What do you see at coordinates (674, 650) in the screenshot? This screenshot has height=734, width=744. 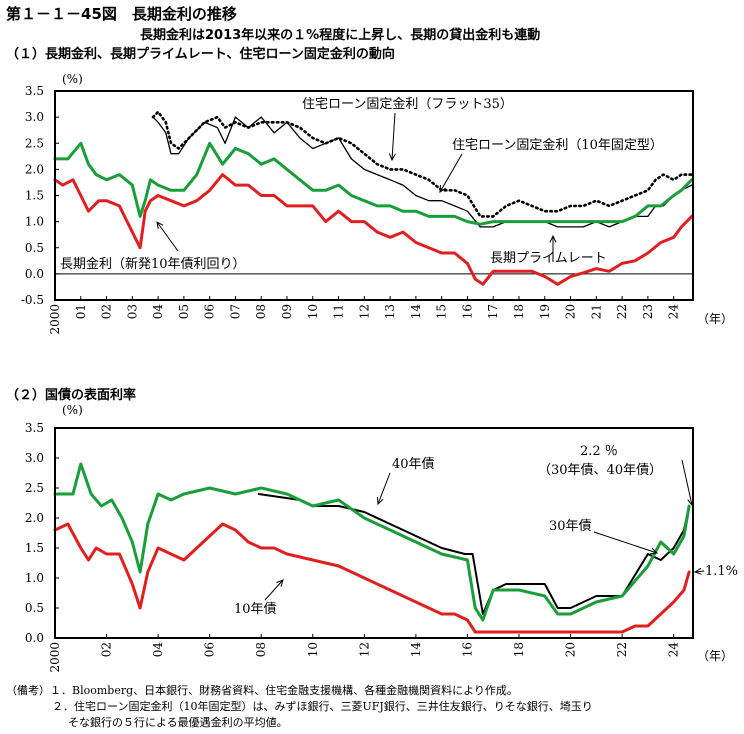 I see `chart2-xtick-label: 24` at bounding box center [674, 650].